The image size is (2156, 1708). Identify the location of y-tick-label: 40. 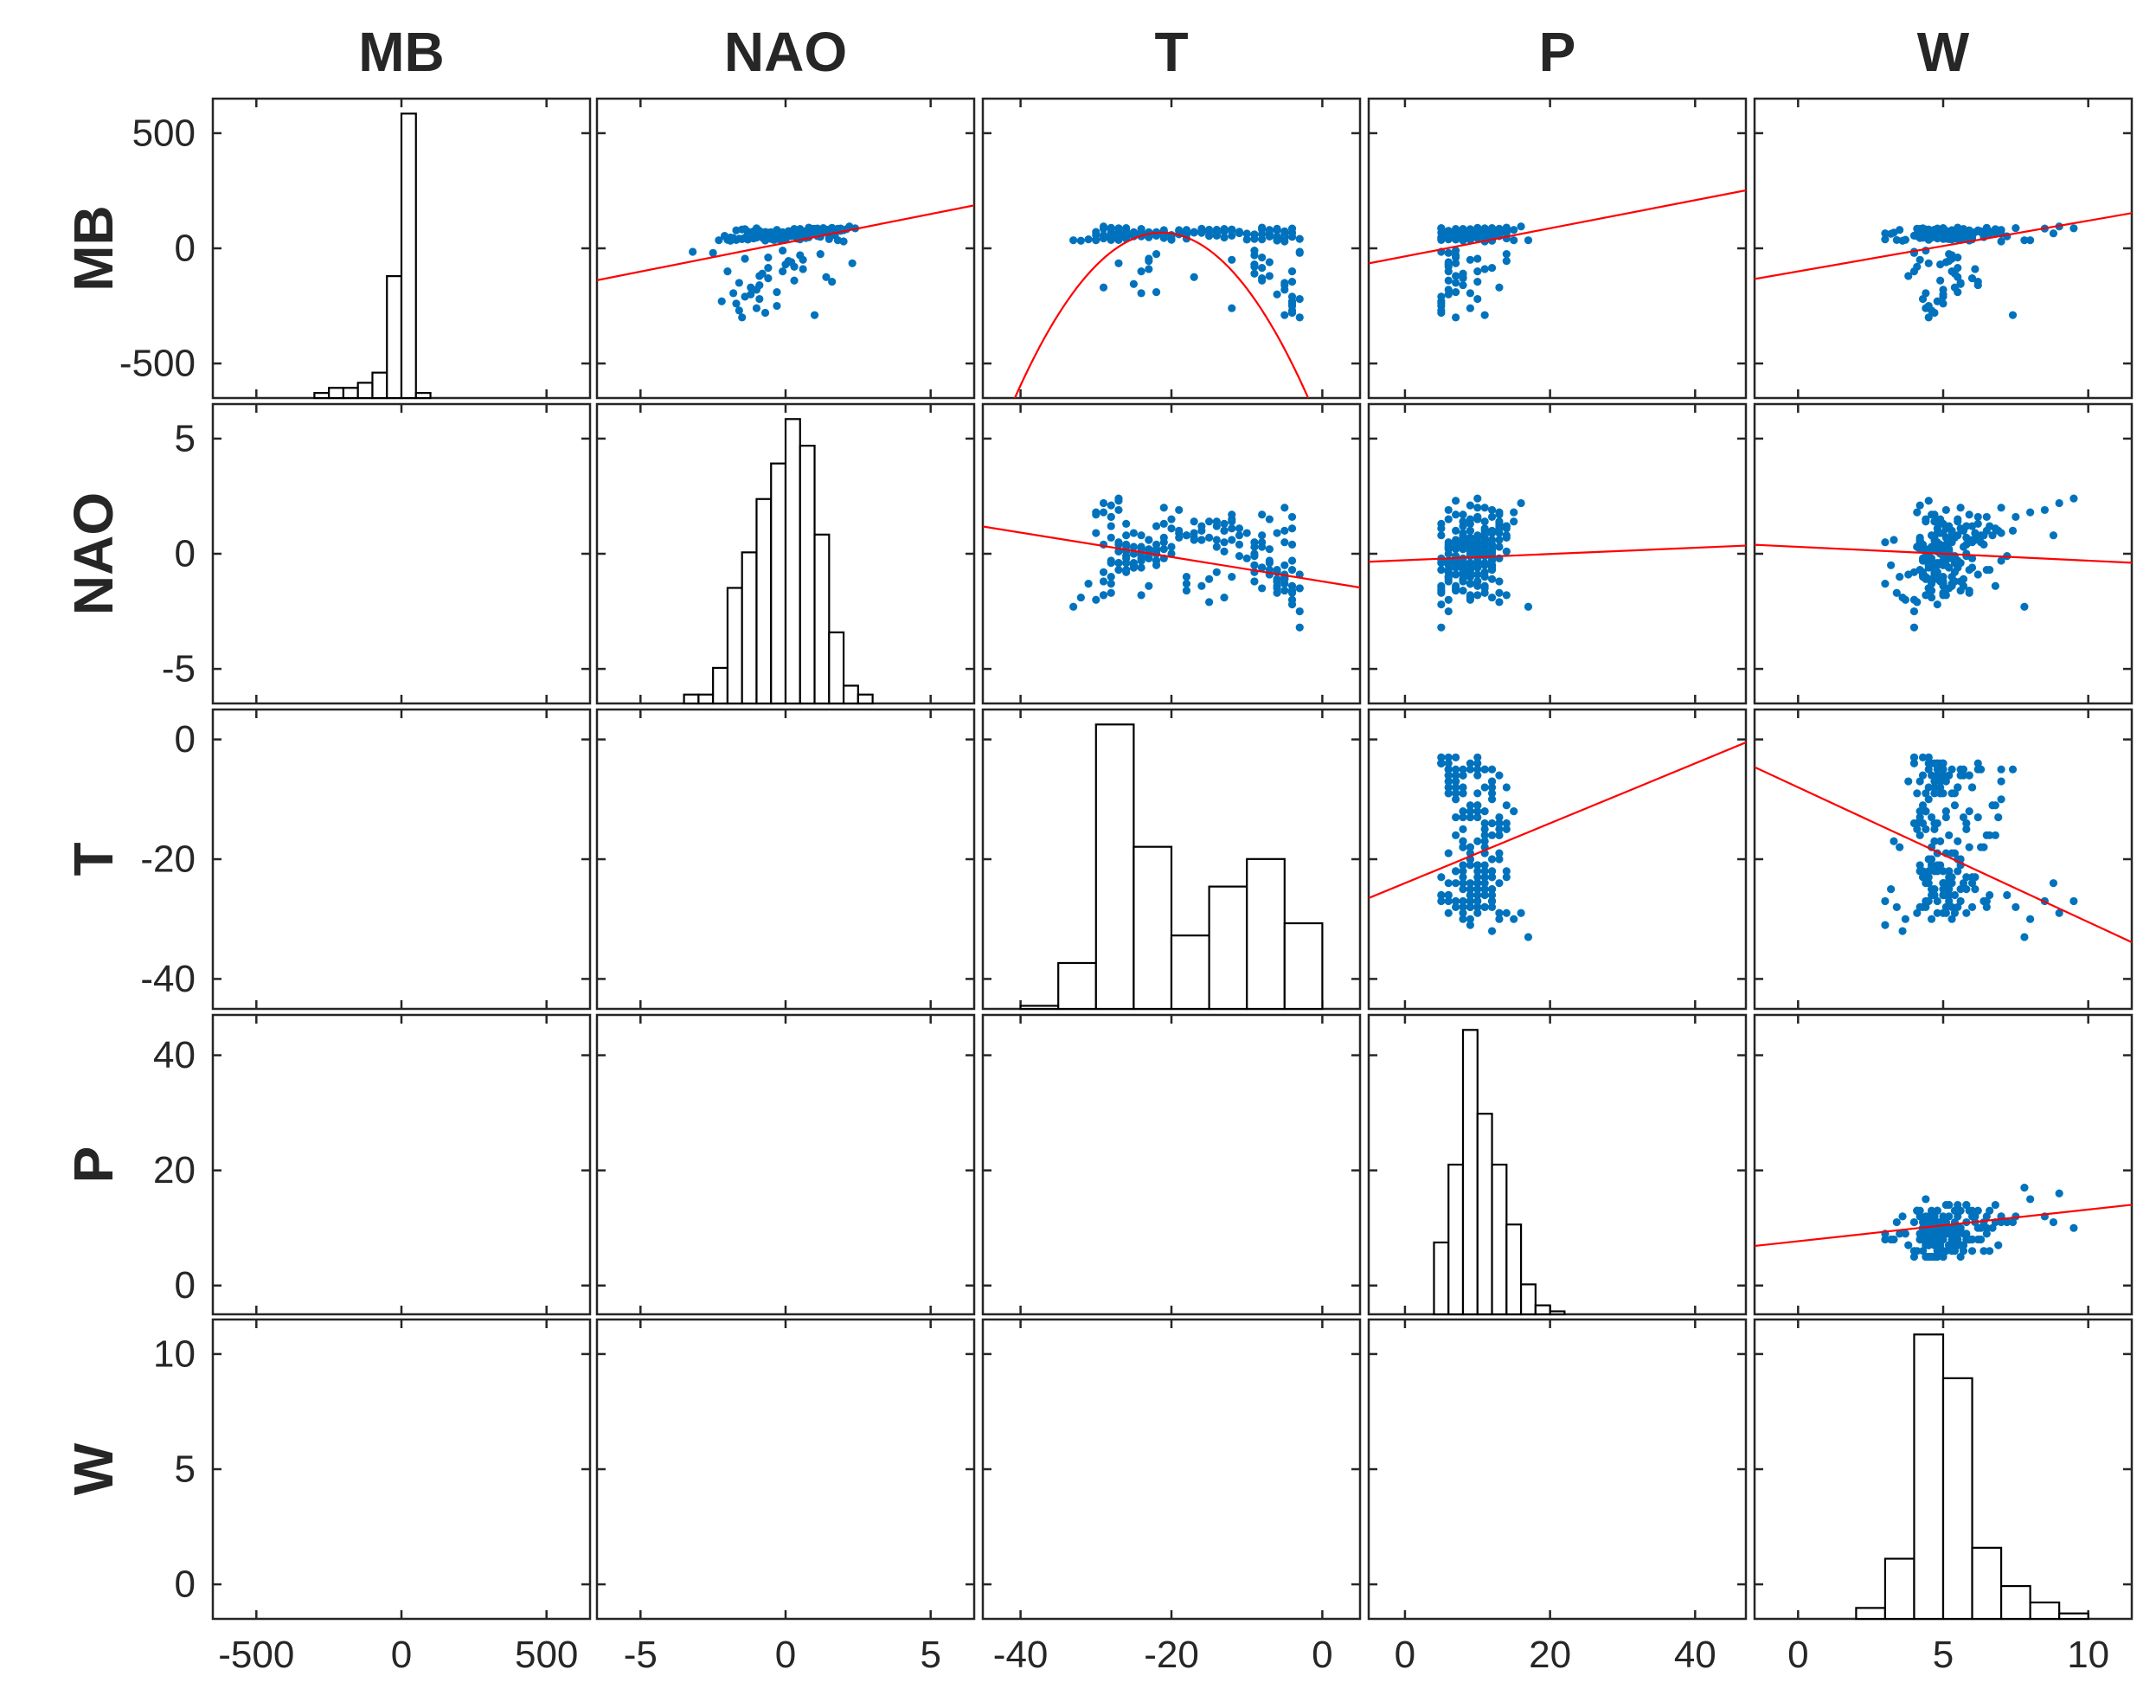
(175, 1055).